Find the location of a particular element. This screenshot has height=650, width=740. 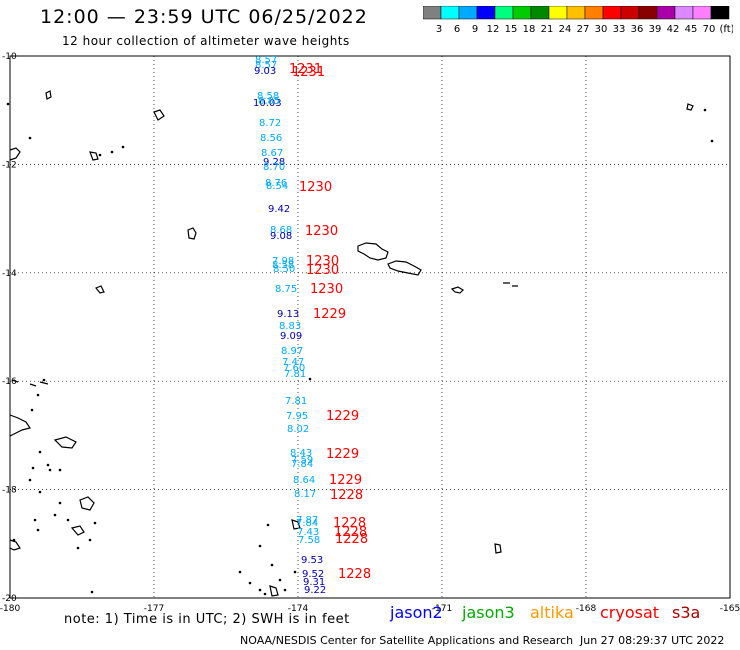

wave-height-label: 9.52 is located at coordinates (313, 574).